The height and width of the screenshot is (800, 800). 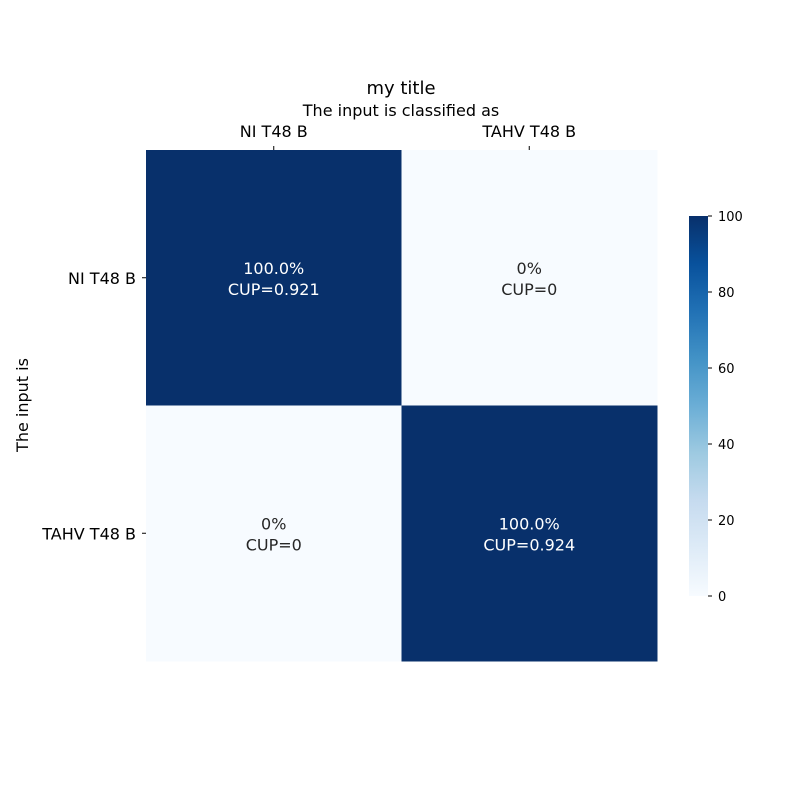 What do you see at coordinates (730, 217) in the screenshot?
I see `colorbar-tick-label: 100` at bounding box center [730, 217].